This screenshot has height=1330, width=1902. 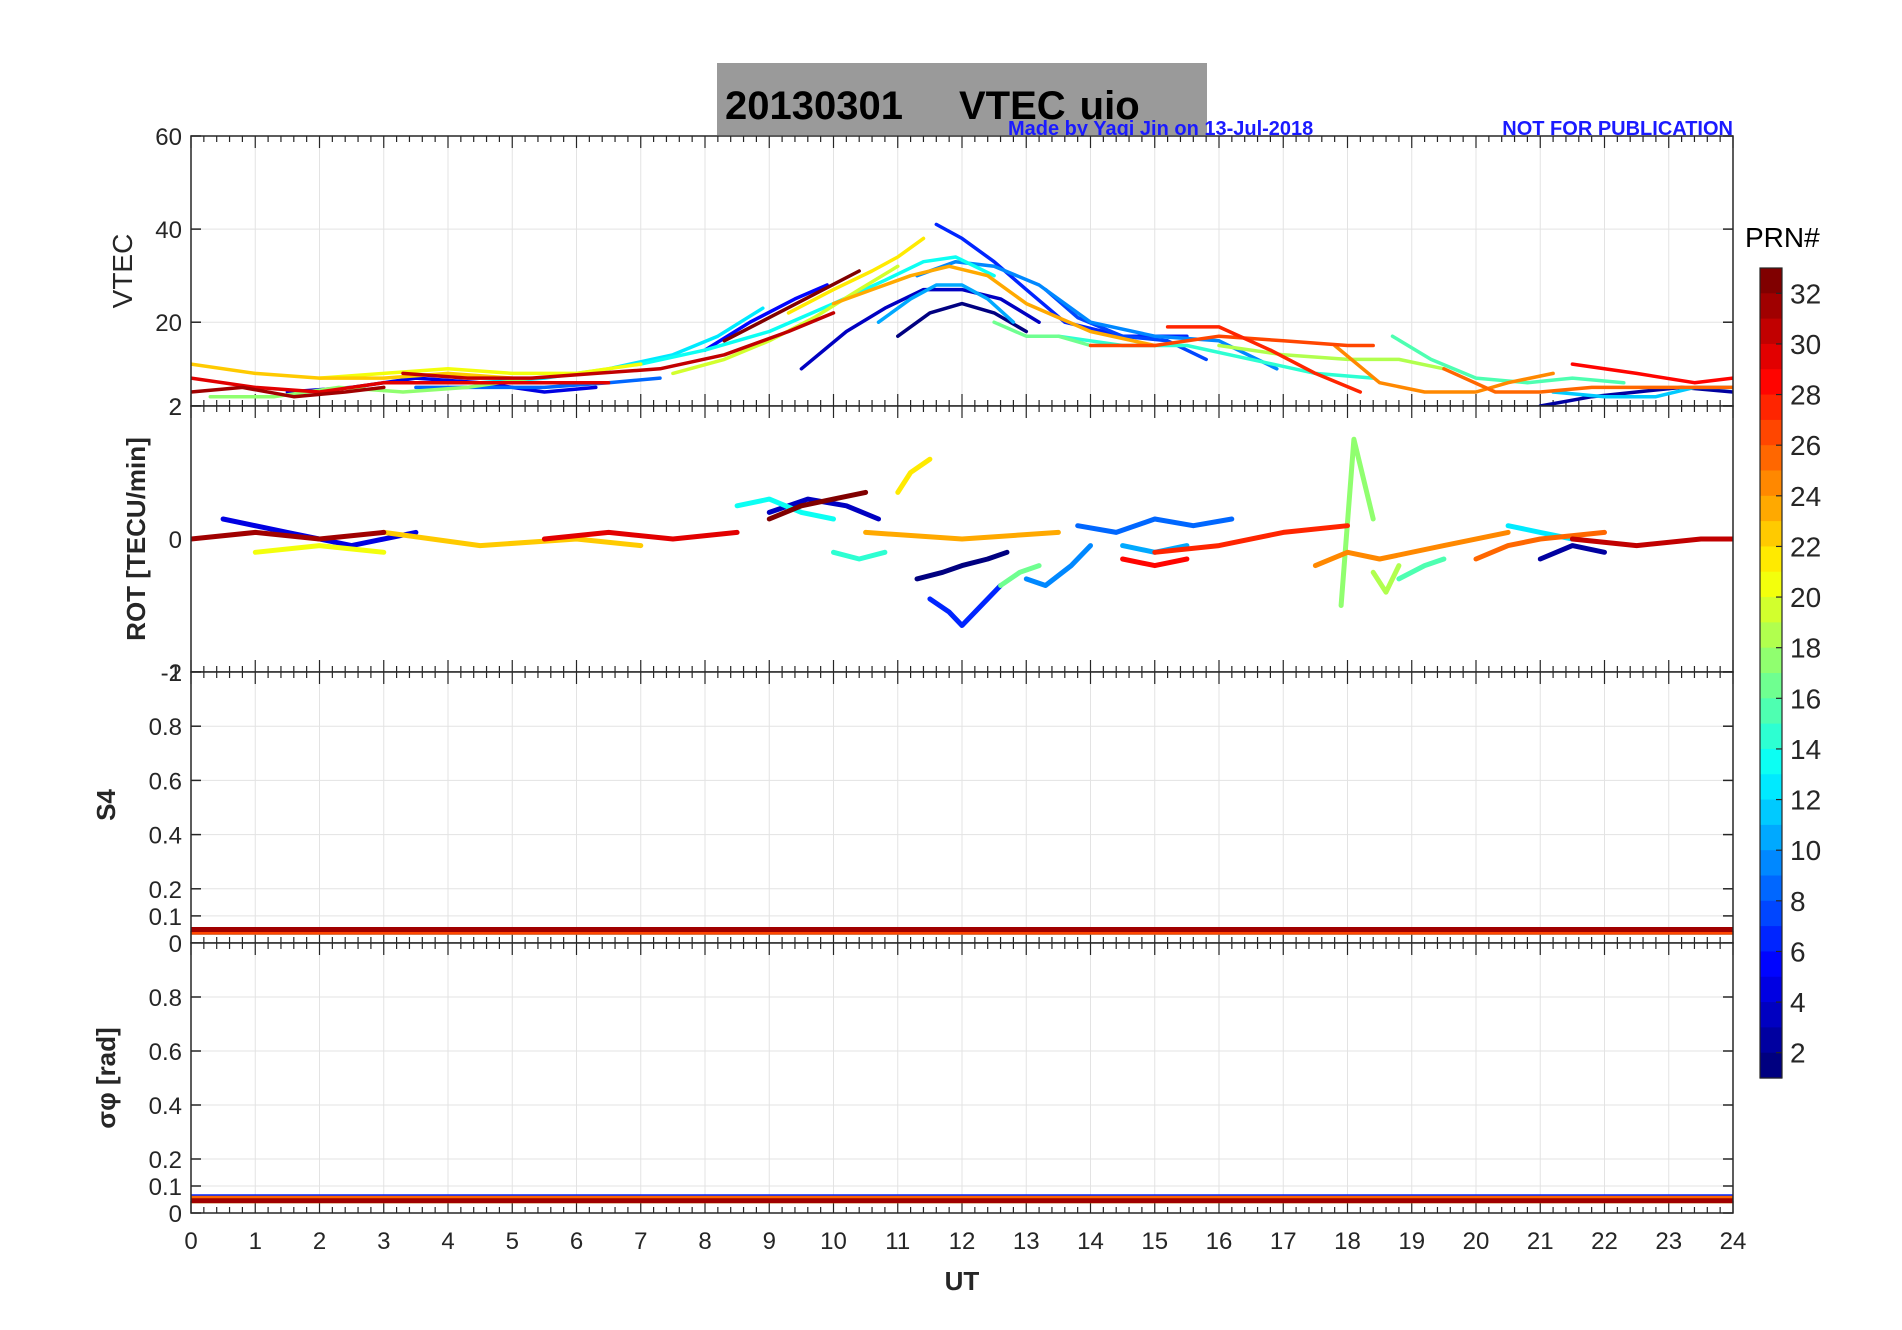 I want to click on x-tick-label: 9, so click(x=769, y=1241).